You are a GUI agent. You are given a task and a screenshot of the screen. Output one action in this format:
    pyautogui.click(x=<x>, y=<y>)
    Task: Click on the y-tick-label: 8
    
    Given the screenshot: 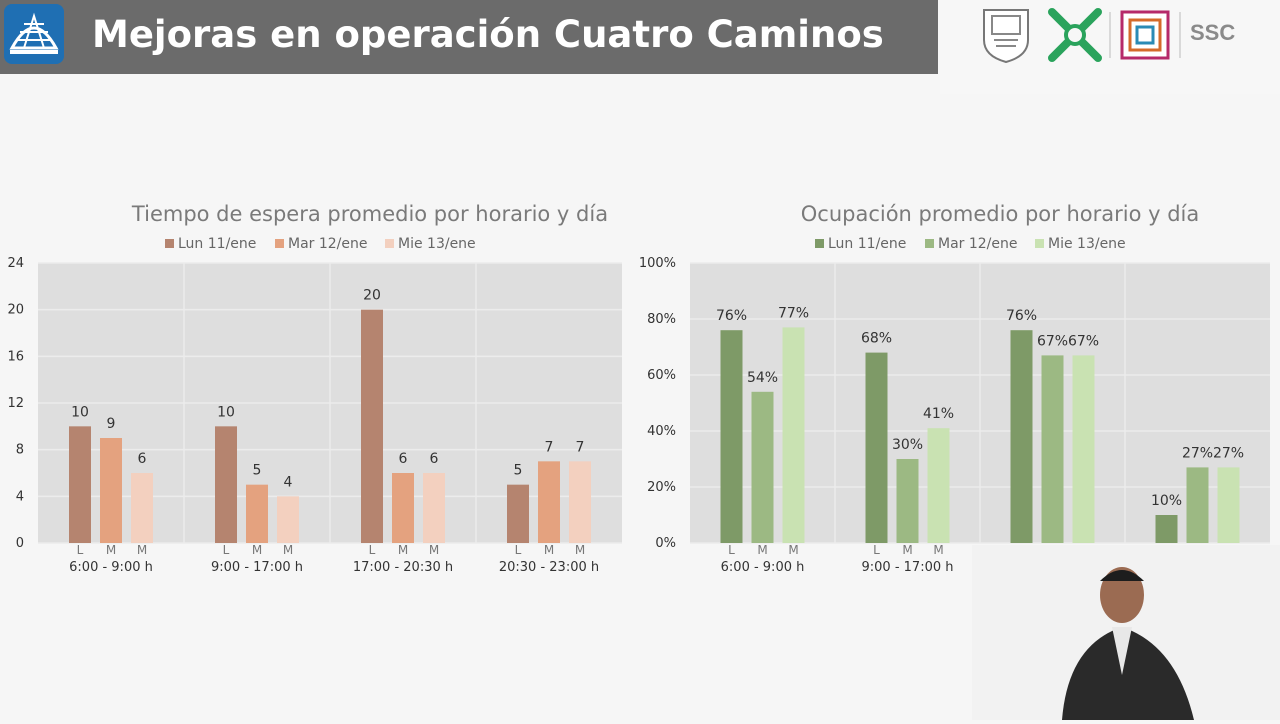 What is the action you would take?
    pyautogui.click(x=20, y=450)
    